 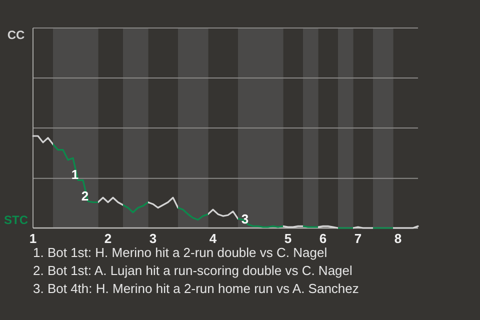 I want to click on x-tick-label: 5, so click(x=288, y=238).